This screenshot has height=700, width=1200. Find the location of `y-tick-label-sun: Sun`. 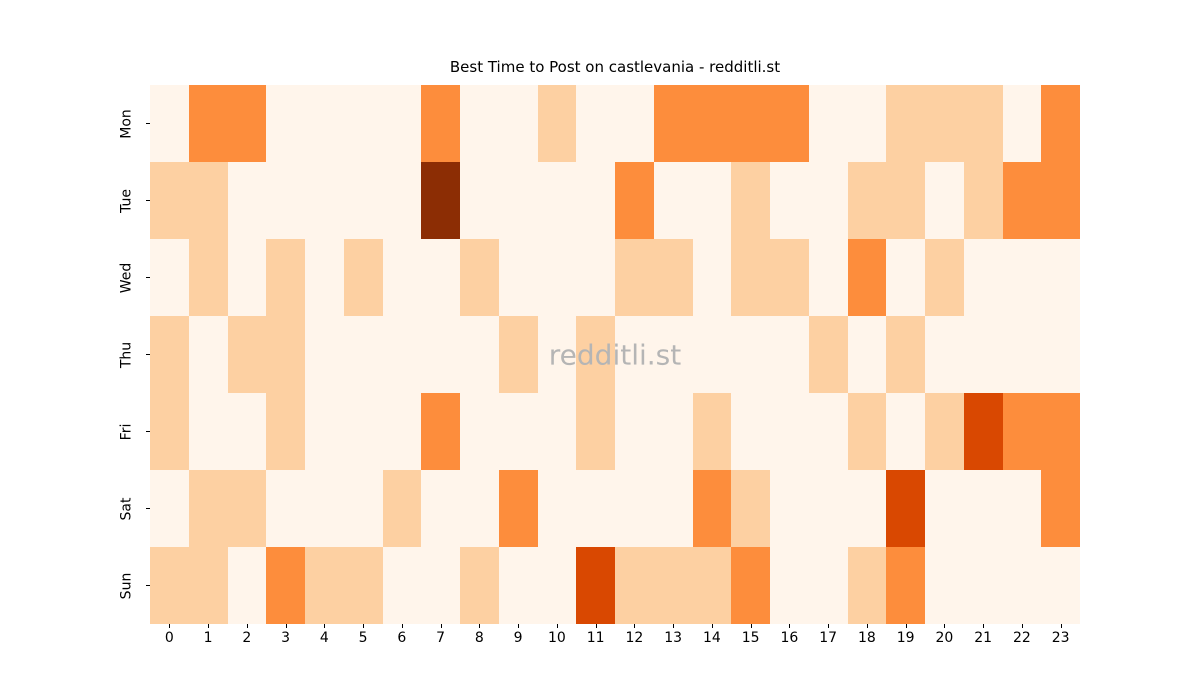

y-tick-label-sun: Sun is located at coordinates (126, 585).